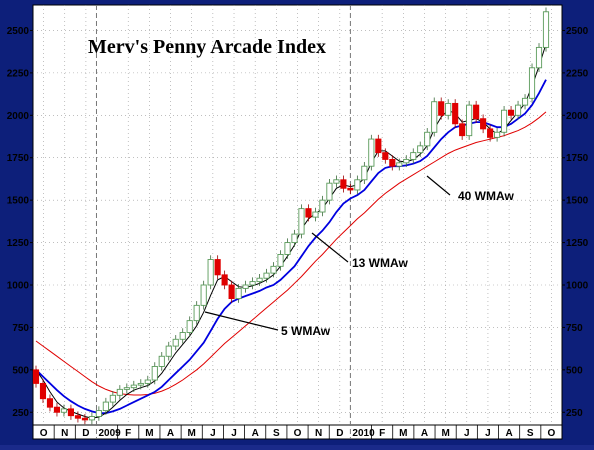 The width and height of the screenshot is (594, 450). I want to click on x-tick-label: D, so click(339, 433).